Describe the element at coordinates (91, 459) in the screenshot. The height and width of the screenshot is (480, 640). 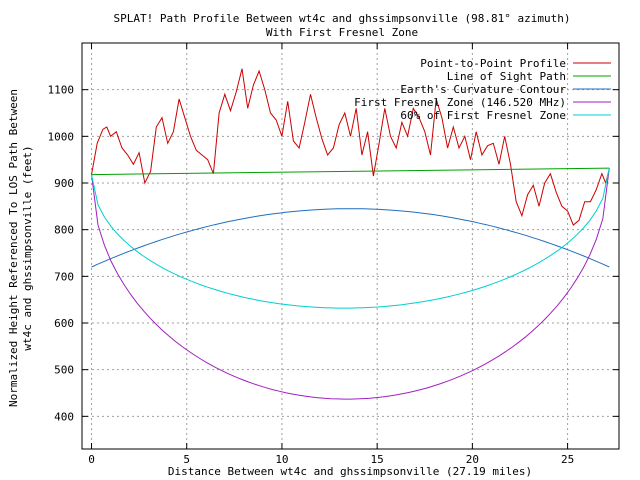
I see `x-tick-label: 0` at that location.